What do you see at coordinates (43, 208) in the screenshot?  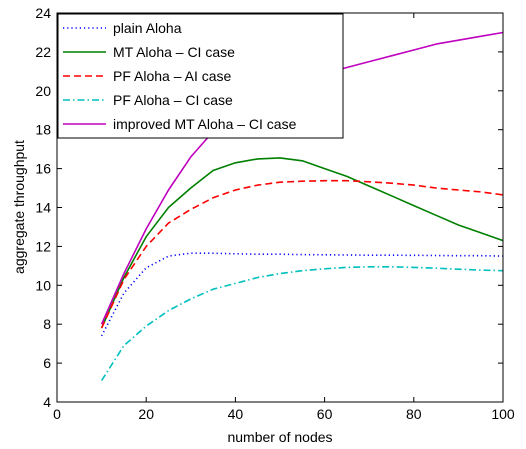 I see `y-tick-label: 14` at bounding box center [43, 208].